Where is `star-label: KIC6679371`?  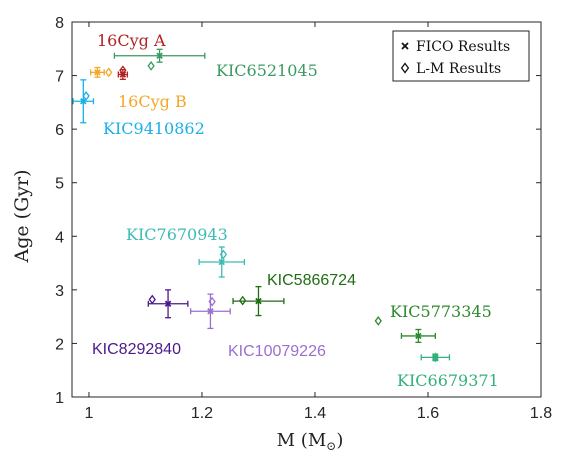
star-label: KIC6679371 is located at coordinates (448, 380).